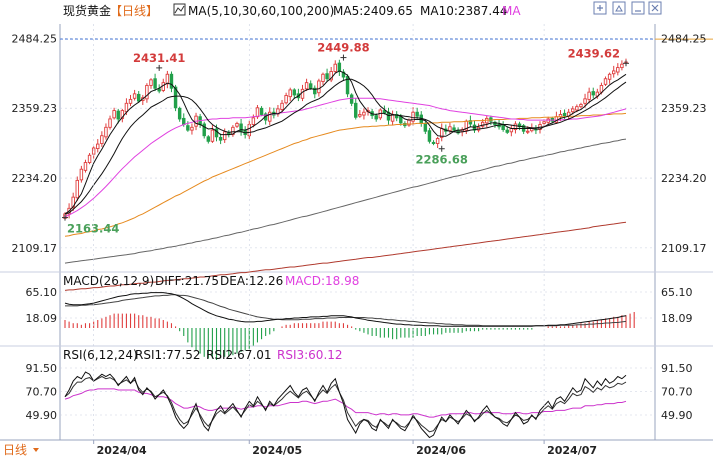 The image size is (713, 458). Describe the element at coordinates (677, 292) in the screenshot. I see `macd-tick-right: 65.10` at that location.